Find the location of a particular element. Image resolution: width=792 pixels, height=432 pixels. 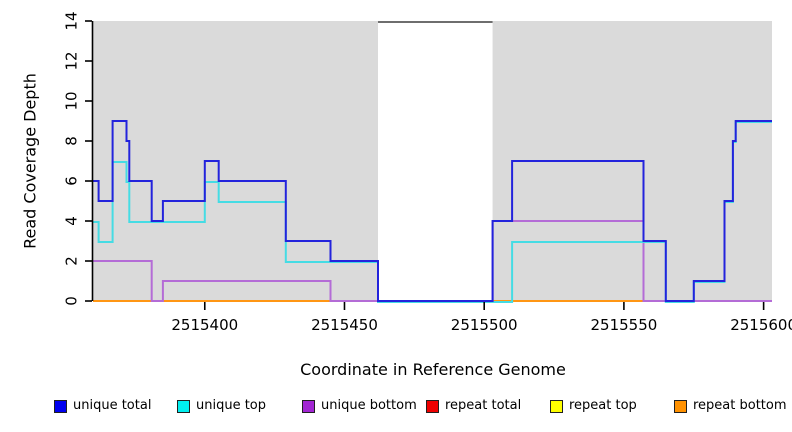

legend-label: unique bottom is located at coordinates (369, 405).